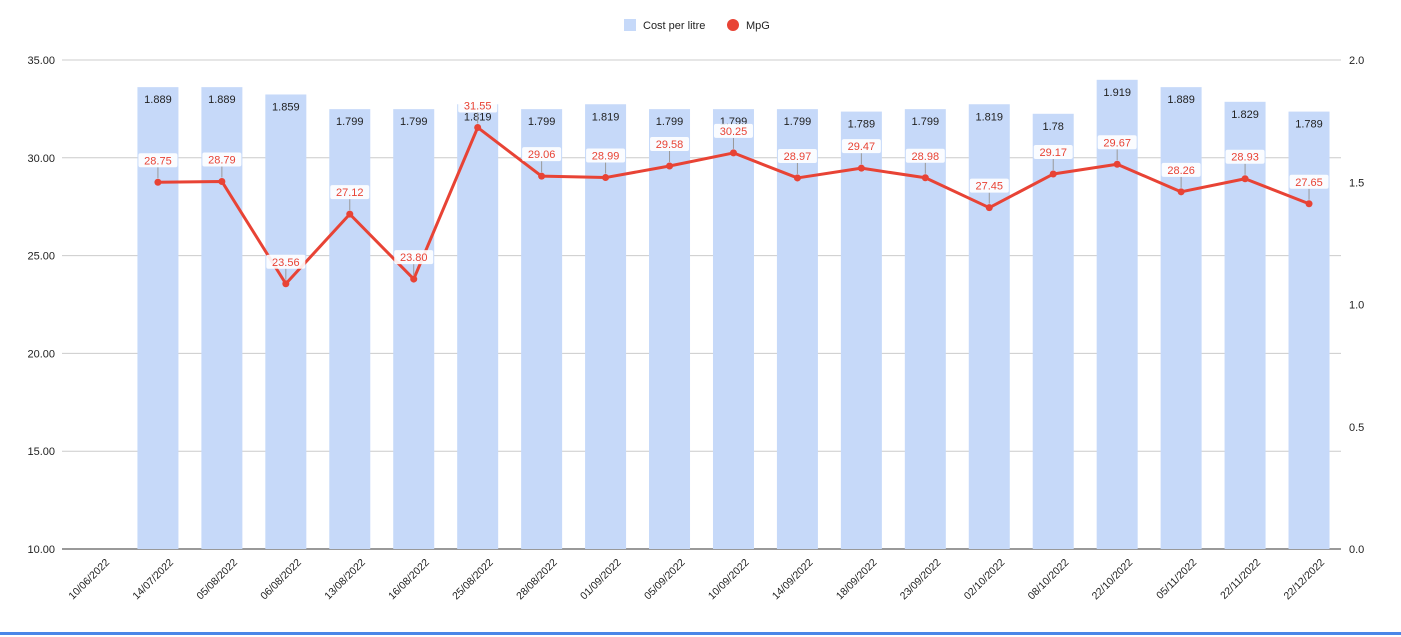 Image resolution: width=1401 pixels, height=637 pixels. I want to click on right-axis: 0.0 0.5 1.0 1.5 2.0, so click(1356, 305).